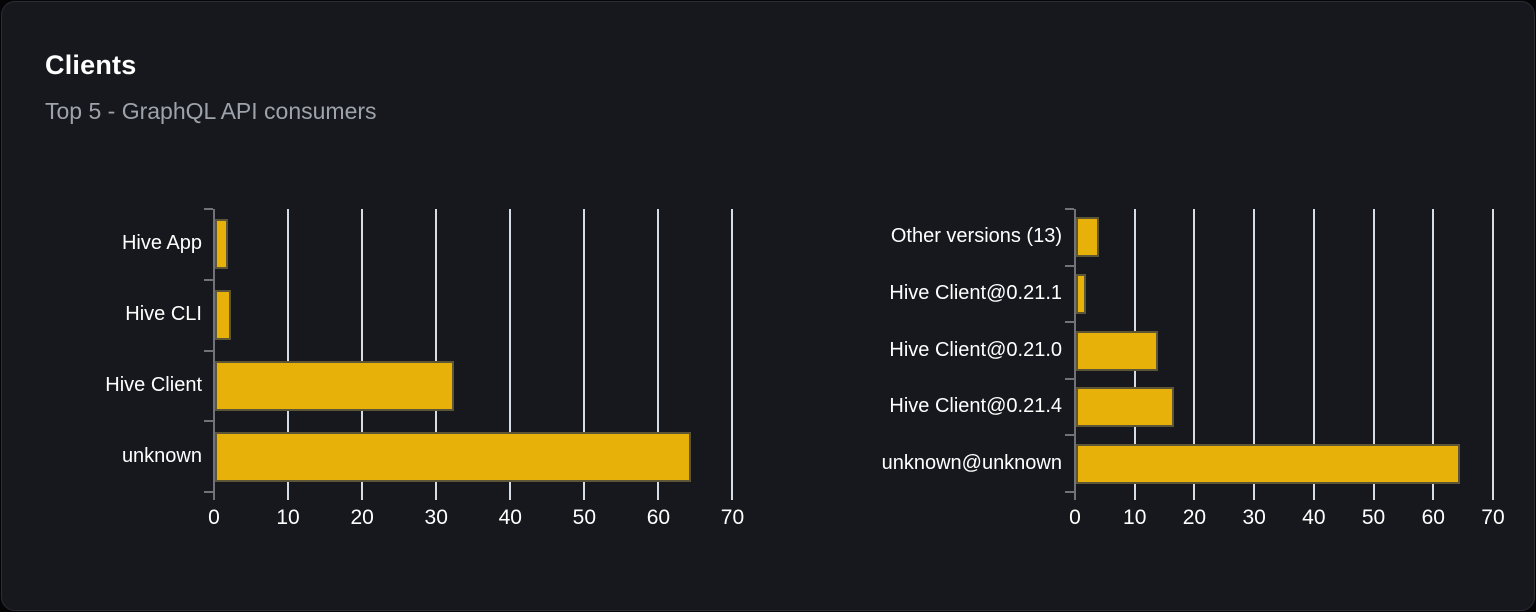 The height and width of the screenshot is (612, 1536). Describe the element at coordinates (1268, 463) in the screenshot. I see `bar-unknown-unknown` at that location.